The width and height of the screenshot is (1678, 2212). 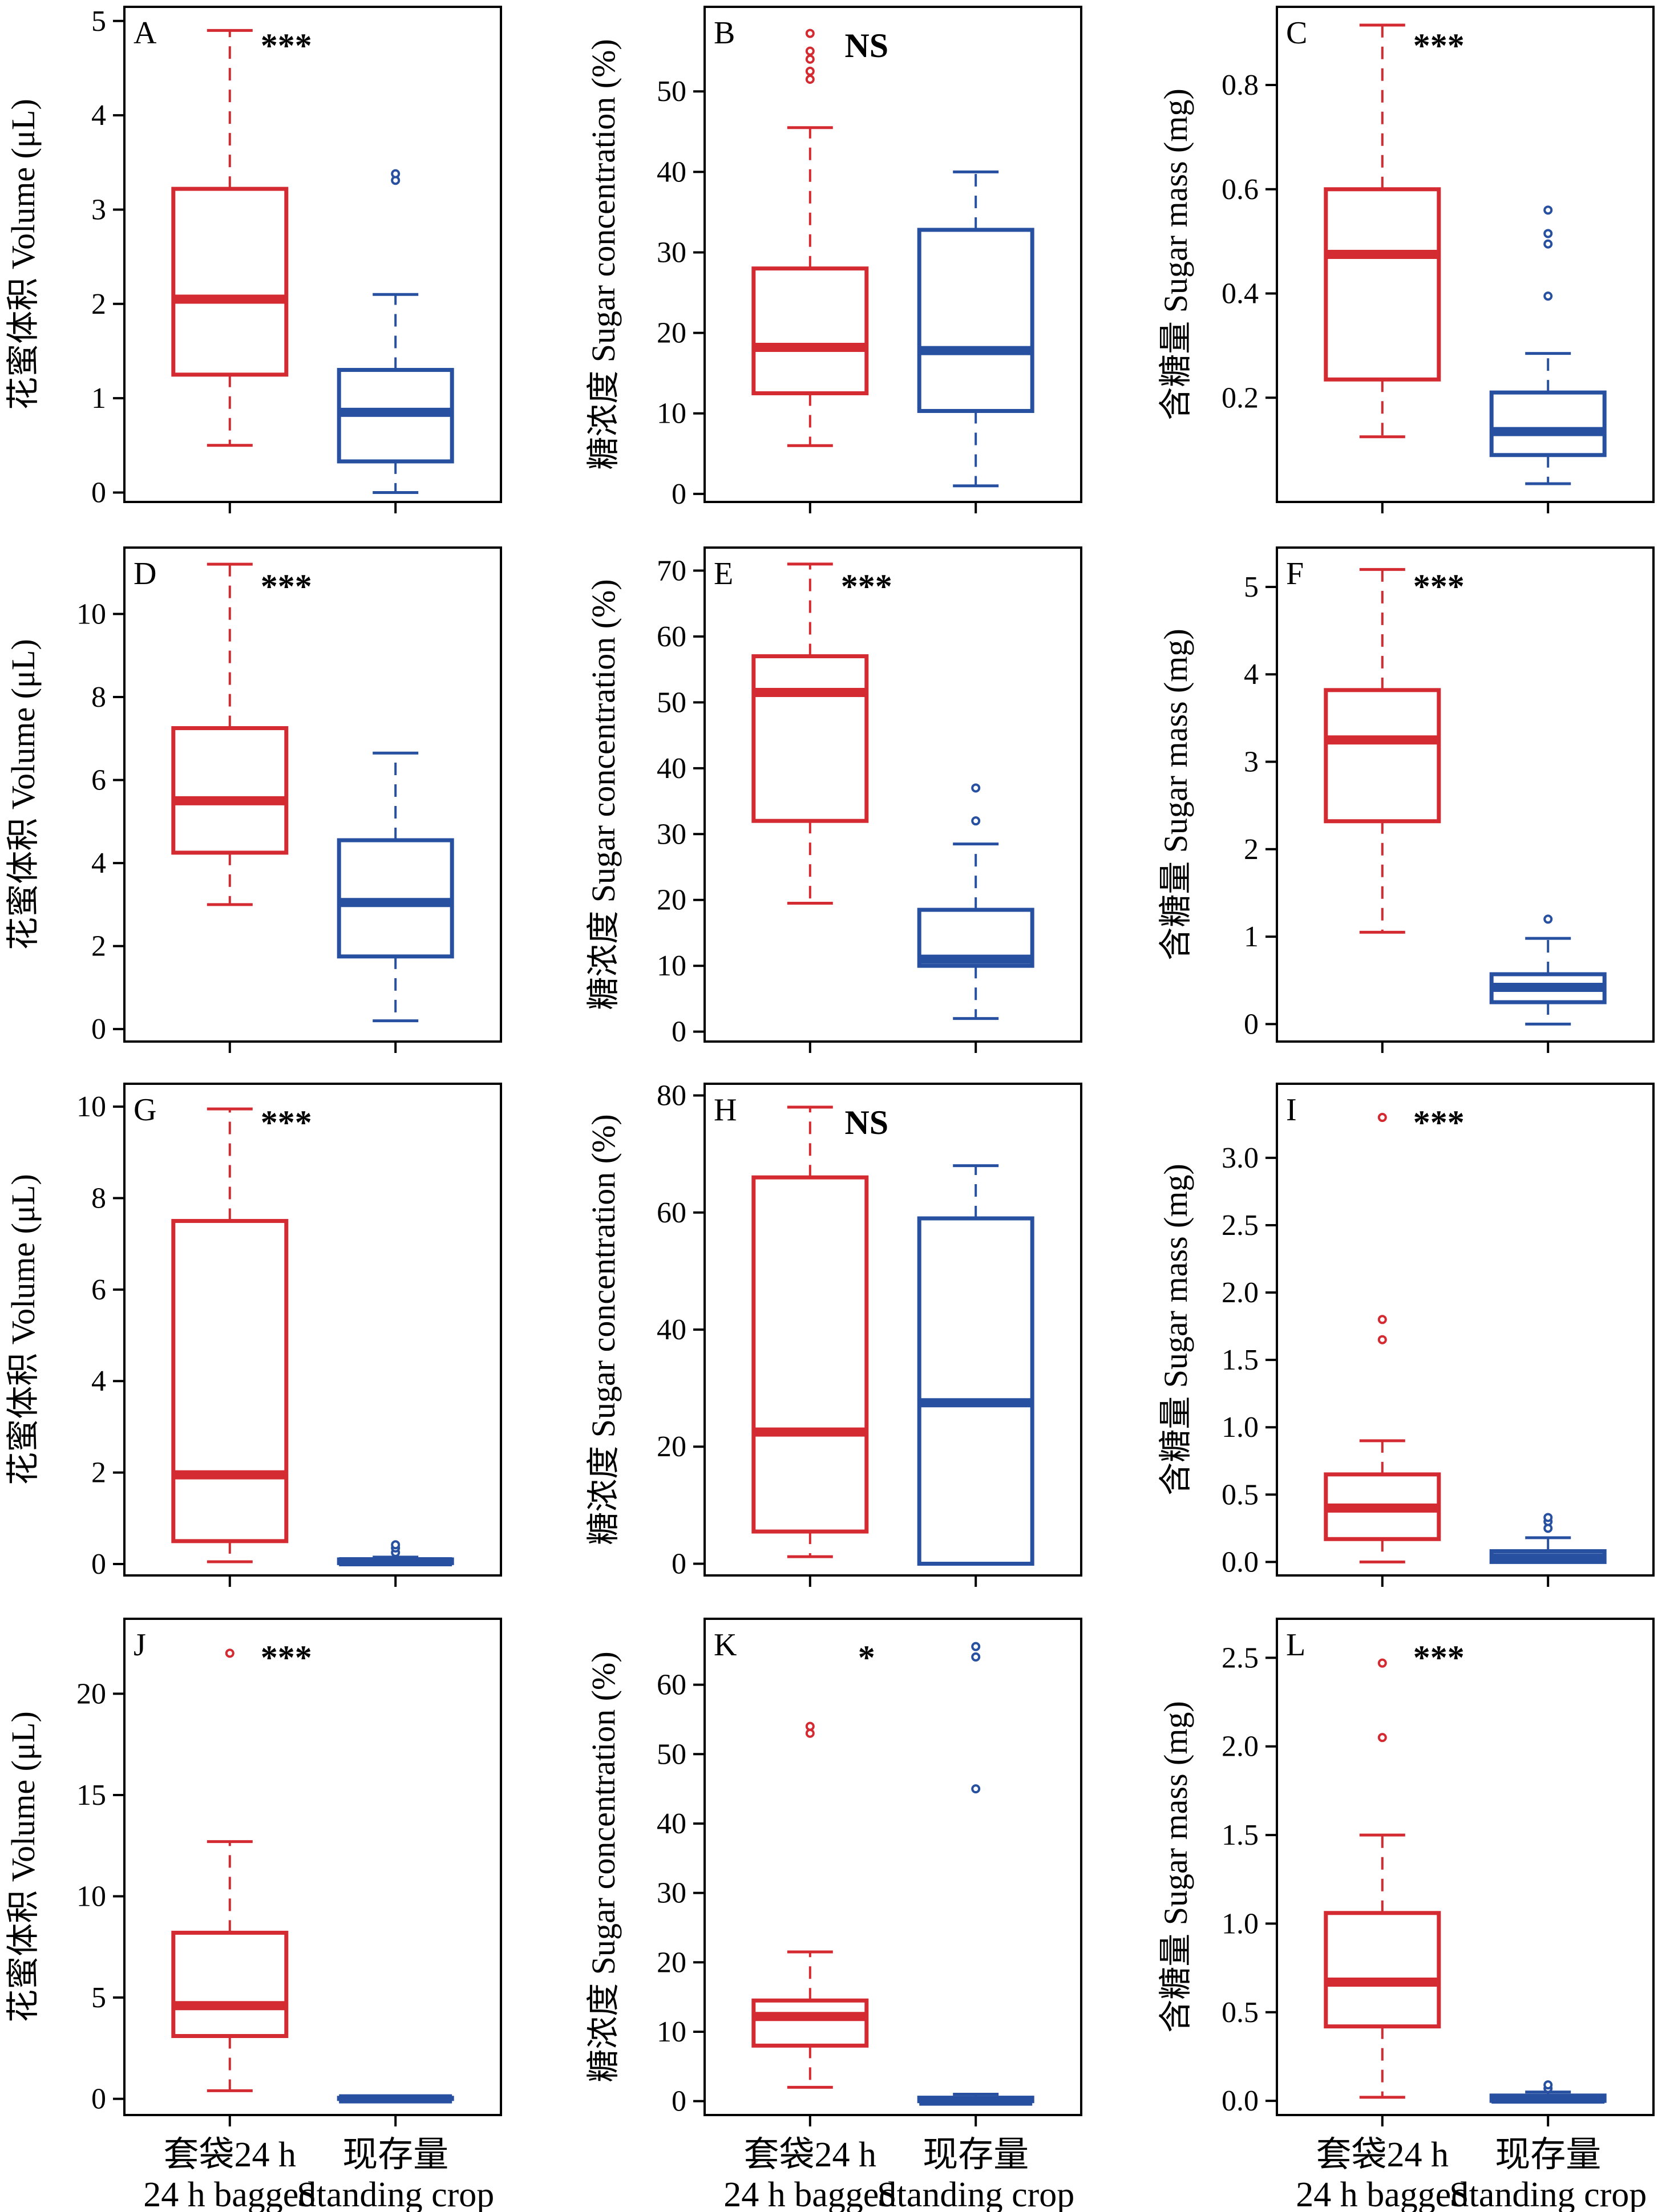 I want to click on y-tick-label: 1, so click(x=1251, y=937).